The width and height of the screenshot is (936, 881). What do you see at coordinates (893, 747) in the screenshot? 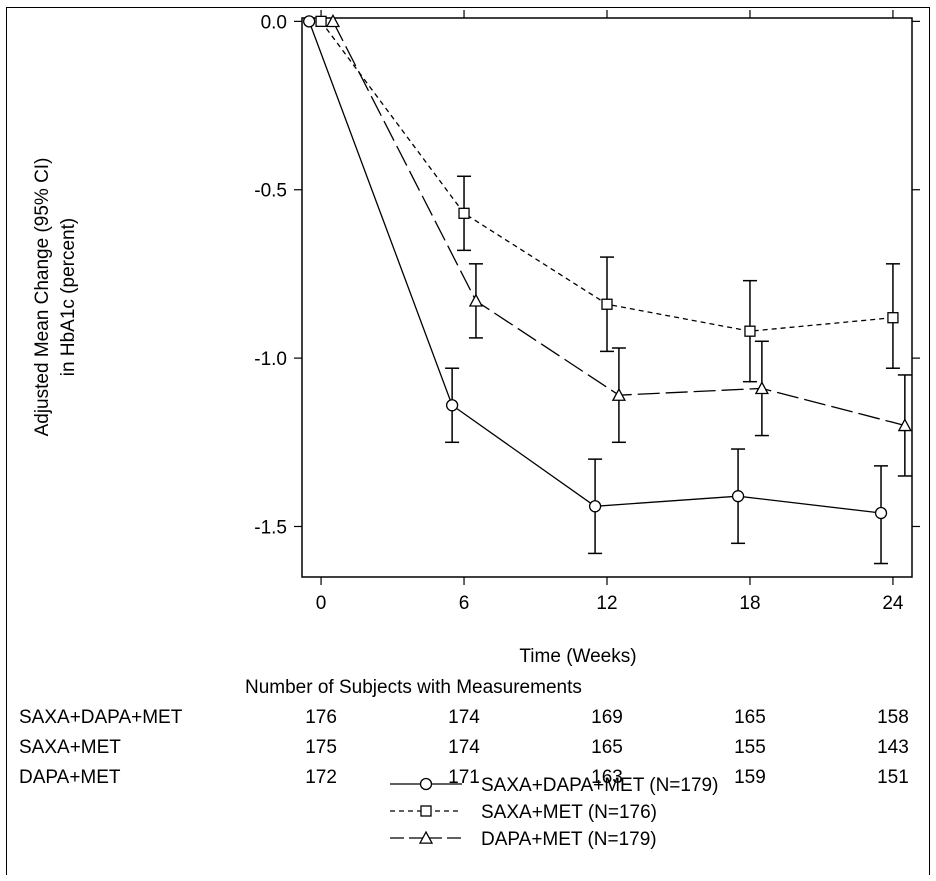
I see `subjects-count-cell: 143` at bounding box center [893, 747].